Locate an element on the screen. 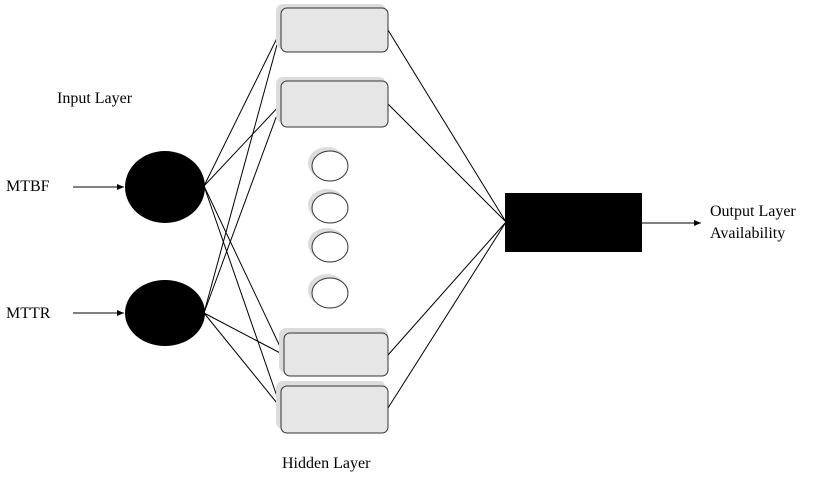  connection-hidden-4-output is located at coordinates (447, 315).